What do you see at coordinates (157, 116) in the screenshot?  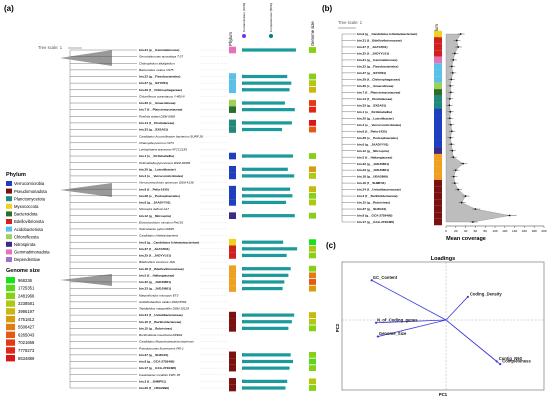 I see `taxon-label: Pirellula staleyi DSM 6068` at bounding box center [157, 116].